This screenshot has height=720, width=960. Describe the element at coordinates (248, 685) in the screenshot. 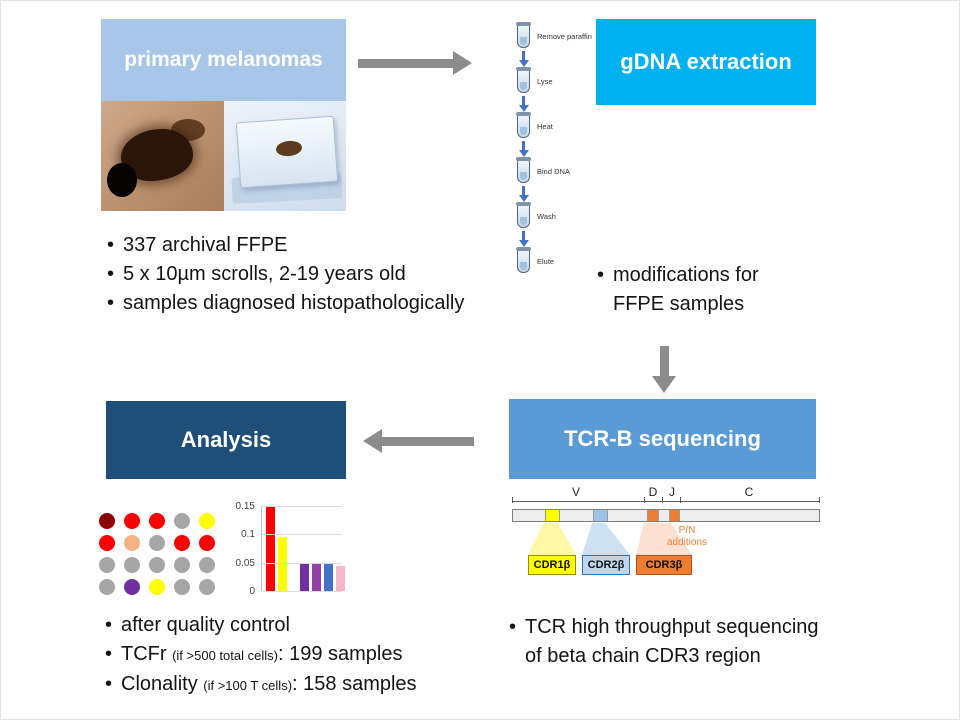

I see `clonality-condition: (if >100 T cells)` at that location.